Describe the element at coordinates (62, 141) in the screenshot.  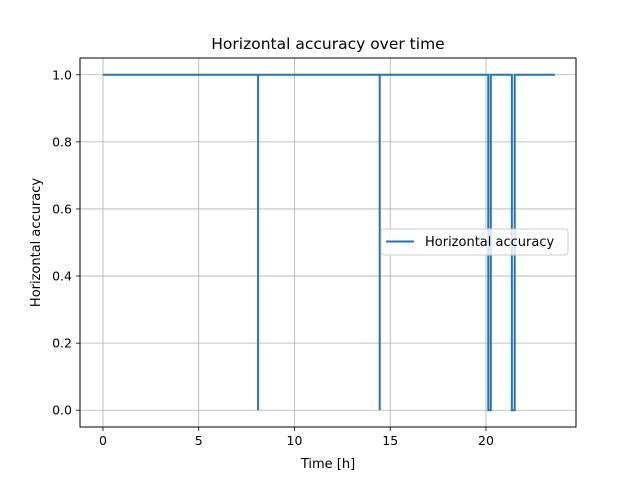
I see `y-tick-label: 0.8` at that location.